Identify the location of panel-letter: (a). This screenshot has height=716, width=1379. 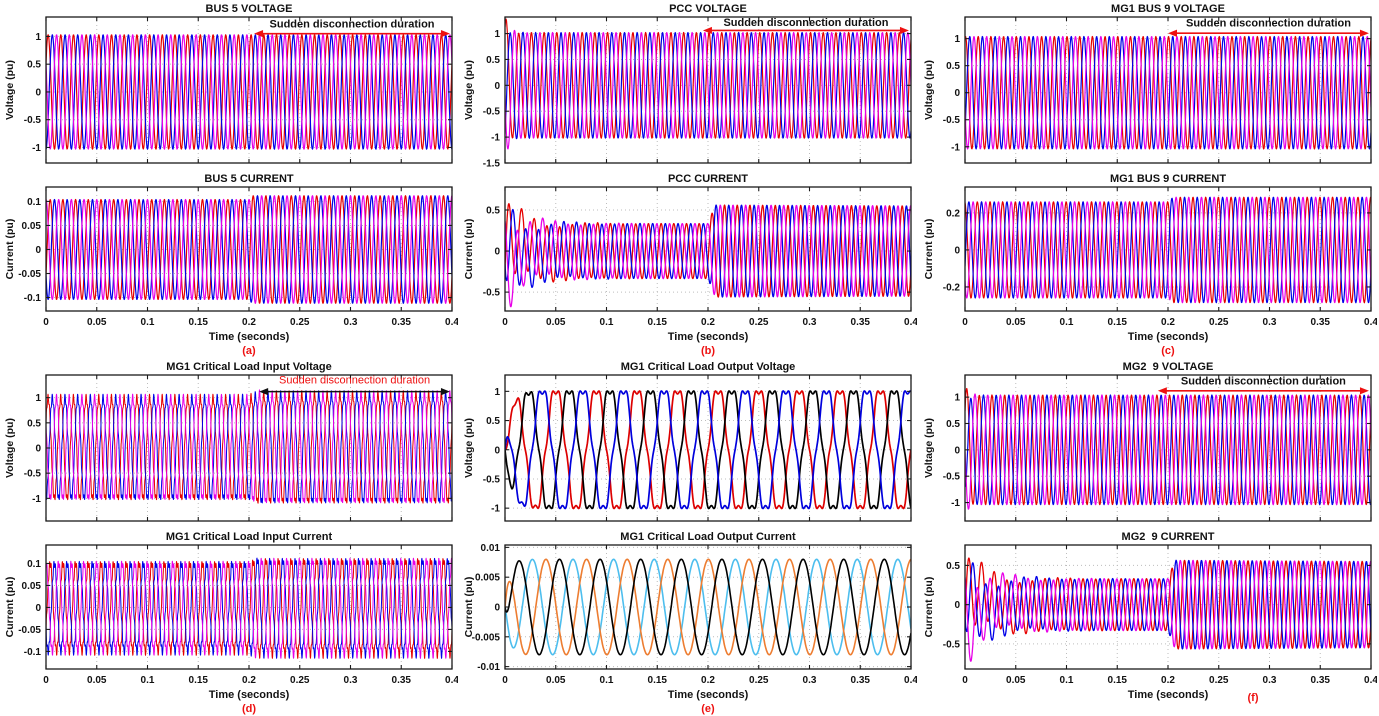
(249, 351).